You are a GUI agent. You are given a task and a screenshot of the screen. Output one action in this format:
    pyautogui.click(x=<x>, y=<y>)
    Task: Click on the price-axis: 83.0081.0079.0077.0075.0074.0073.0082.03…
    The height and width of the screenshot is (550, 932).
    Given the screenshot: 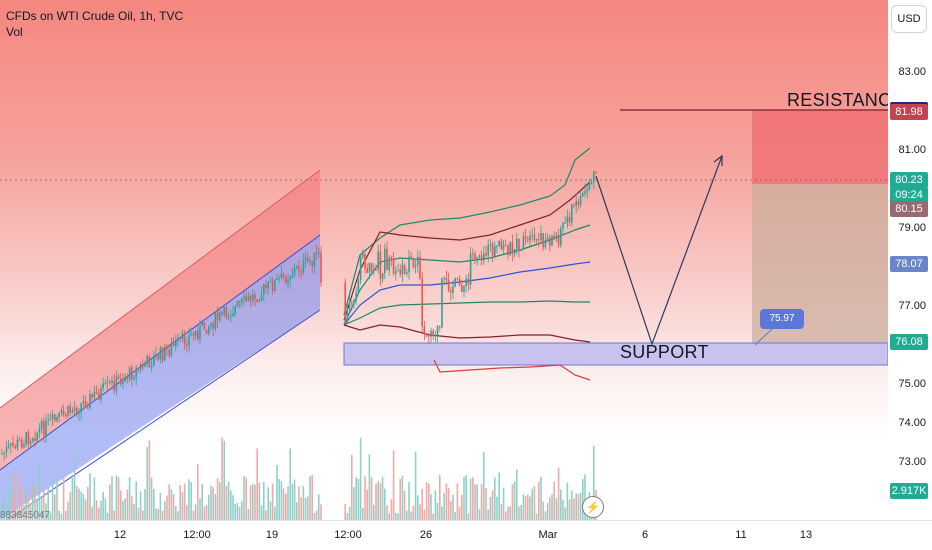 What is the action you would take?
    pyautogui.click(x=910, y=260)
    